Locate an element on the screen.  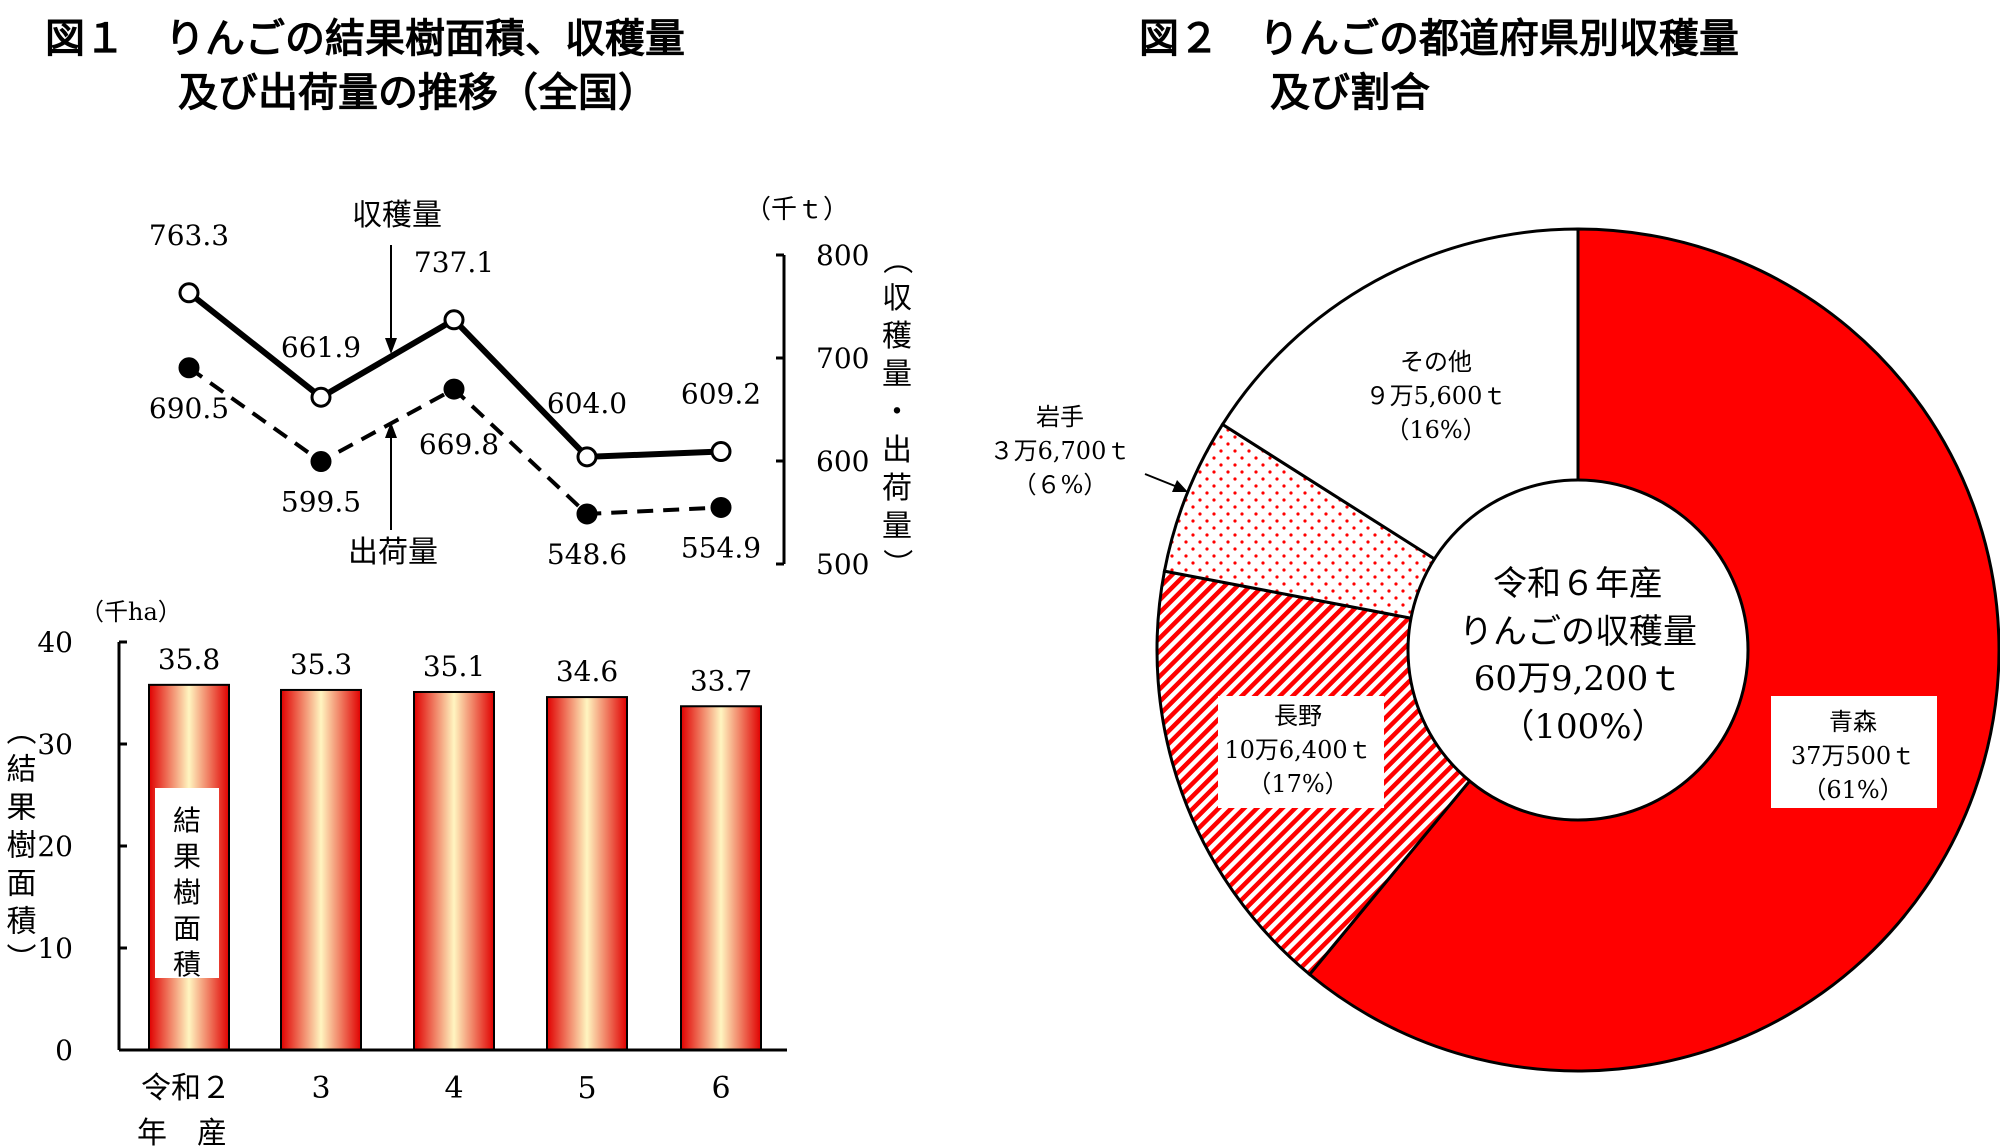
annotation-harvest-label: 収穫量 is located at coordinates (397, 215).